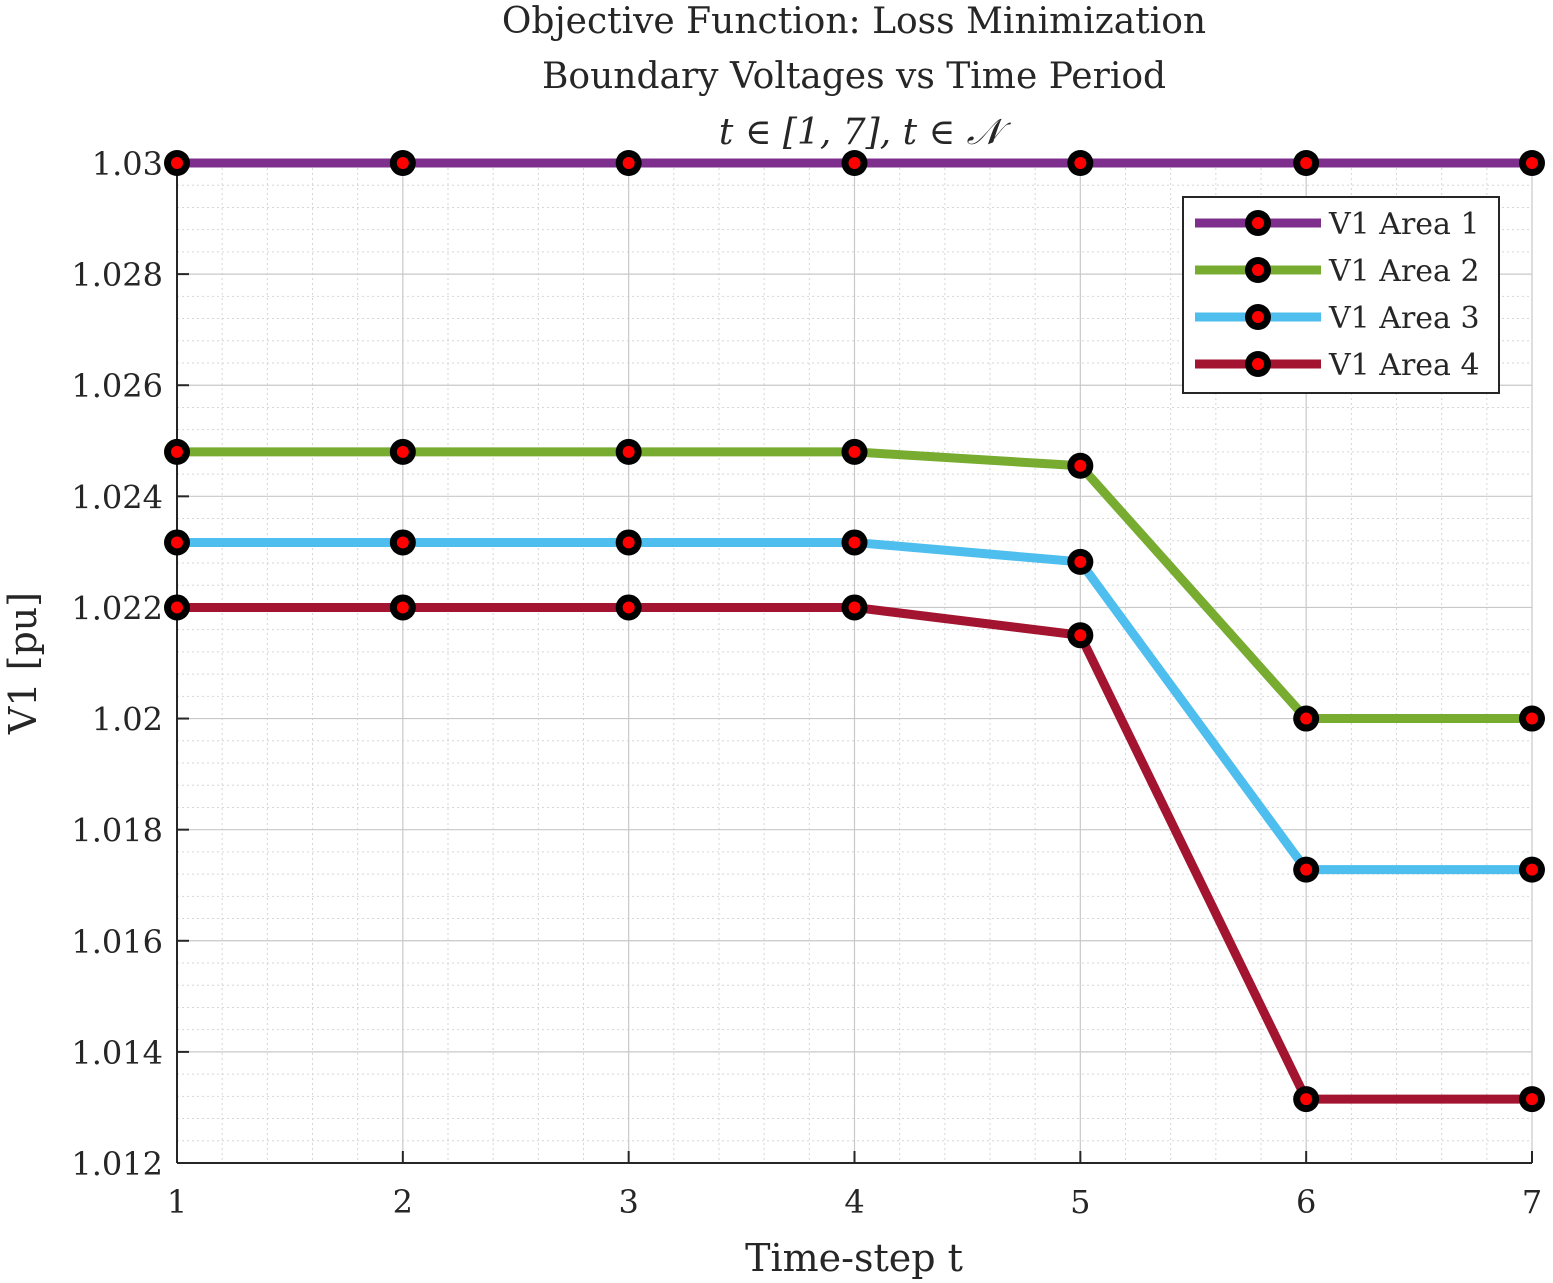 The height and width of the screenshot is (1283, 1553). I want to click on y-tick-label: 1.014, so click(117, 1053).